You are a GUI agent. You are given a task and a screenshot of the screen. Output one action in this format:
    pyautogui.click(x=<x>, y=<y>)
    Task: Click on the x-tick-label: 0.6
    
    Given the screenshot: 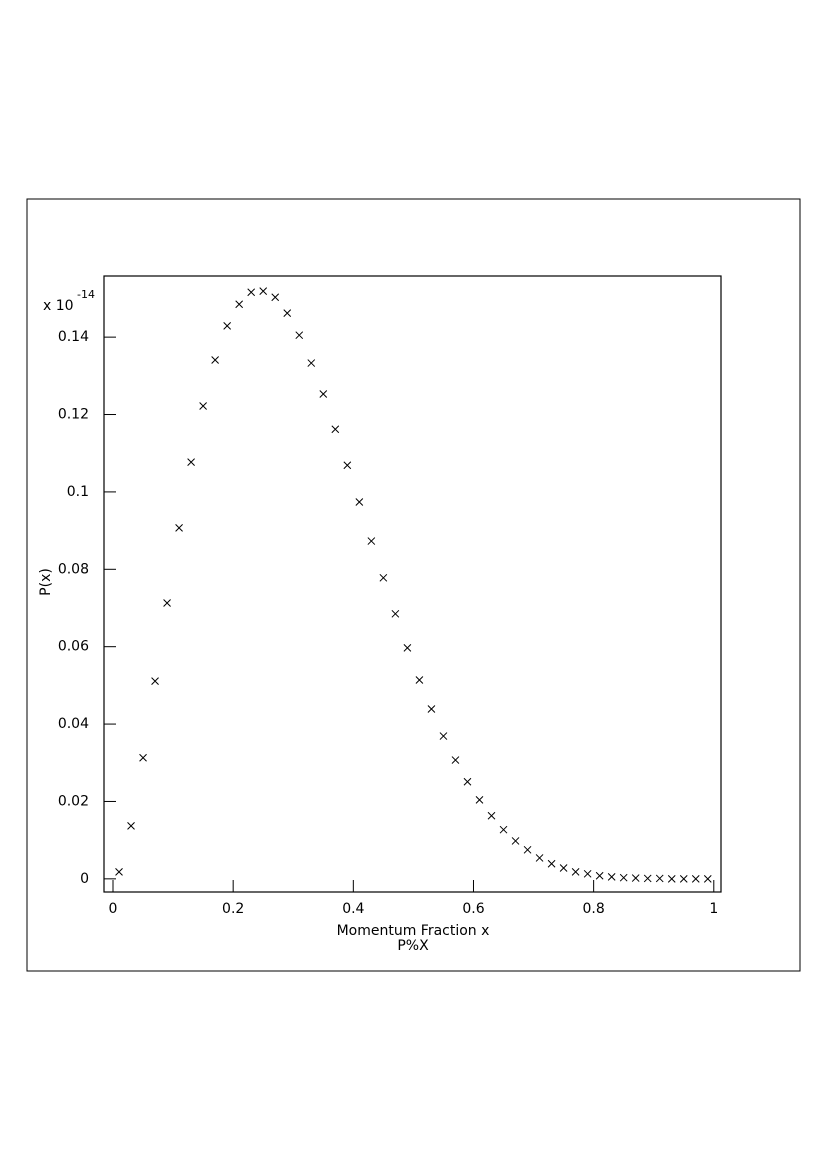 What is the action you would take?
    pyautogui.click(x=473, y=909)
    